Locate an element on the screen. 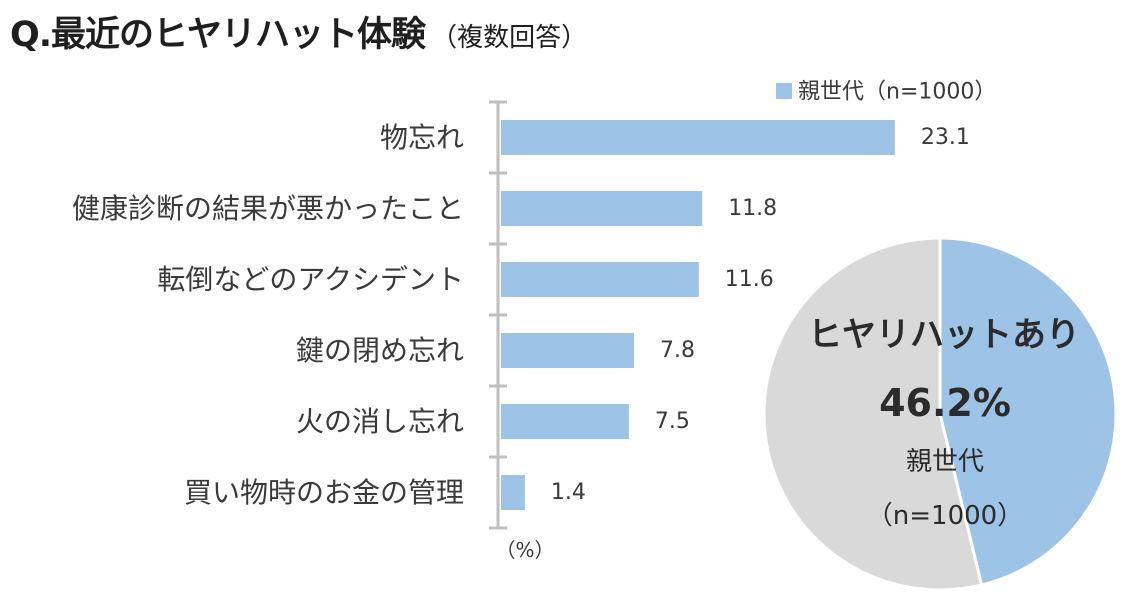  value-label: 23.1 is located at coordinates (945, 137).